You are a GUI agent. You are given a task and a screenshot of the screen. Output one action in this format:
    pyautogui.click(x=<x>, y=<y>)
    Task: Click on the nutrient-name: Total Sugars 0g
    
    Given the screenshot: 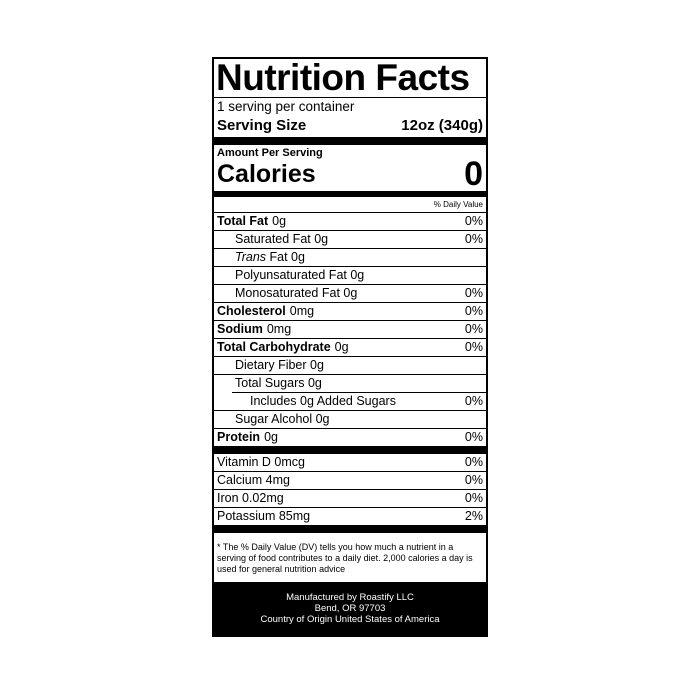 What is the action you would take?
    pyautogui.click(x=269, y=383)
    